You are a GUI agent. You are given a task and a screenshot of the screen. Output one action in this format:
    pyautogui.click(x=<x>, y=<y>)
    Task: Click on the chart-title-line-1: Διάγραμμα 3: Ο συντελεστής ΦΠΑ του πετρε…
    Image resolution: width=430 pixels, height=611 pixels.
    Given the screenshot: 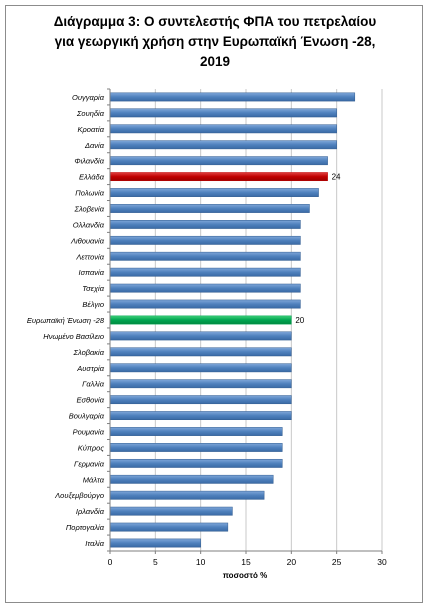 What is the action you would take?
    pyautogui.click(x=215, y=21)
    